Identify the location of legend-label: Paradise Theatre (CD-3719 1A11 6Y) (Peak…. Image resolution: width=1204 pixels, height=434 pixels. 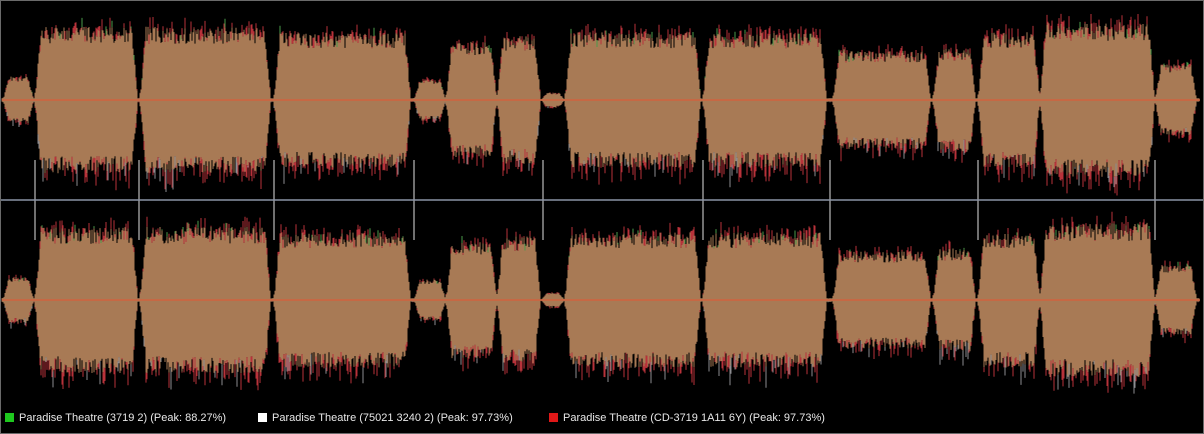
(694, 418).